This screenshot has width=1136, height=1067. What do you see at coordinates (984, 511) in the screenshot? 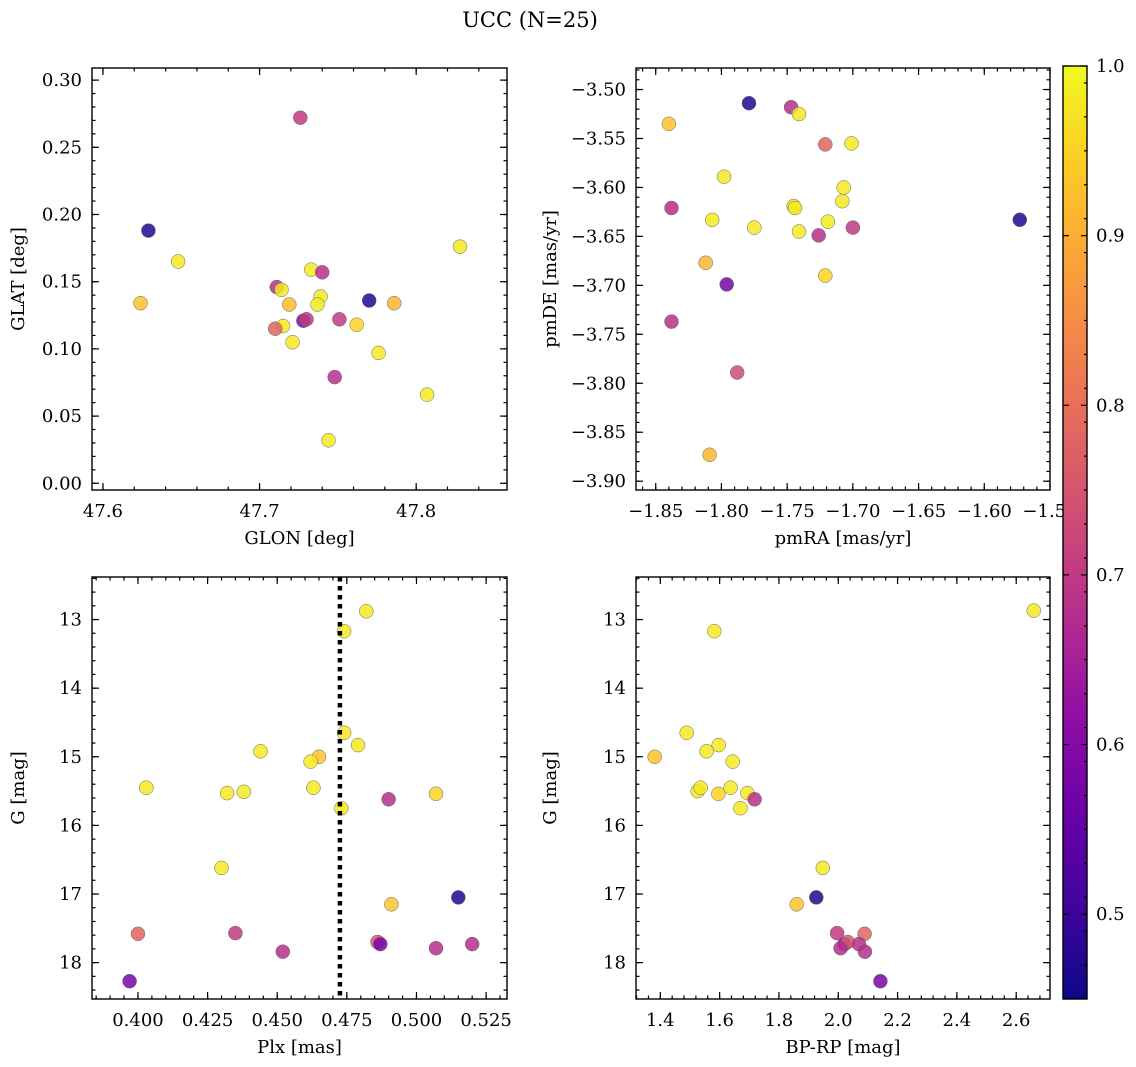
I see `x-tick-label: −1.60` at bounding box center [984, 511].